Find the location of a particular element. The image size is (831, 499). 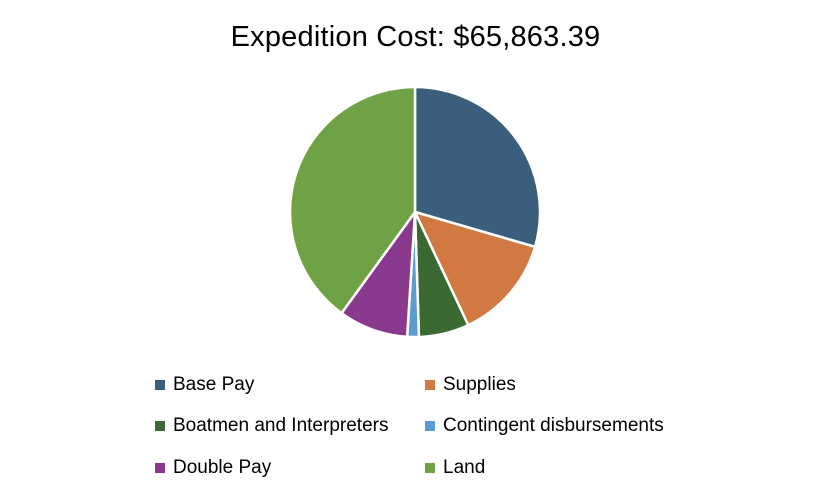

legend-item-boatmen-and-interpreters: Boatmen and Interpreters is located at coordinates (271, 426).